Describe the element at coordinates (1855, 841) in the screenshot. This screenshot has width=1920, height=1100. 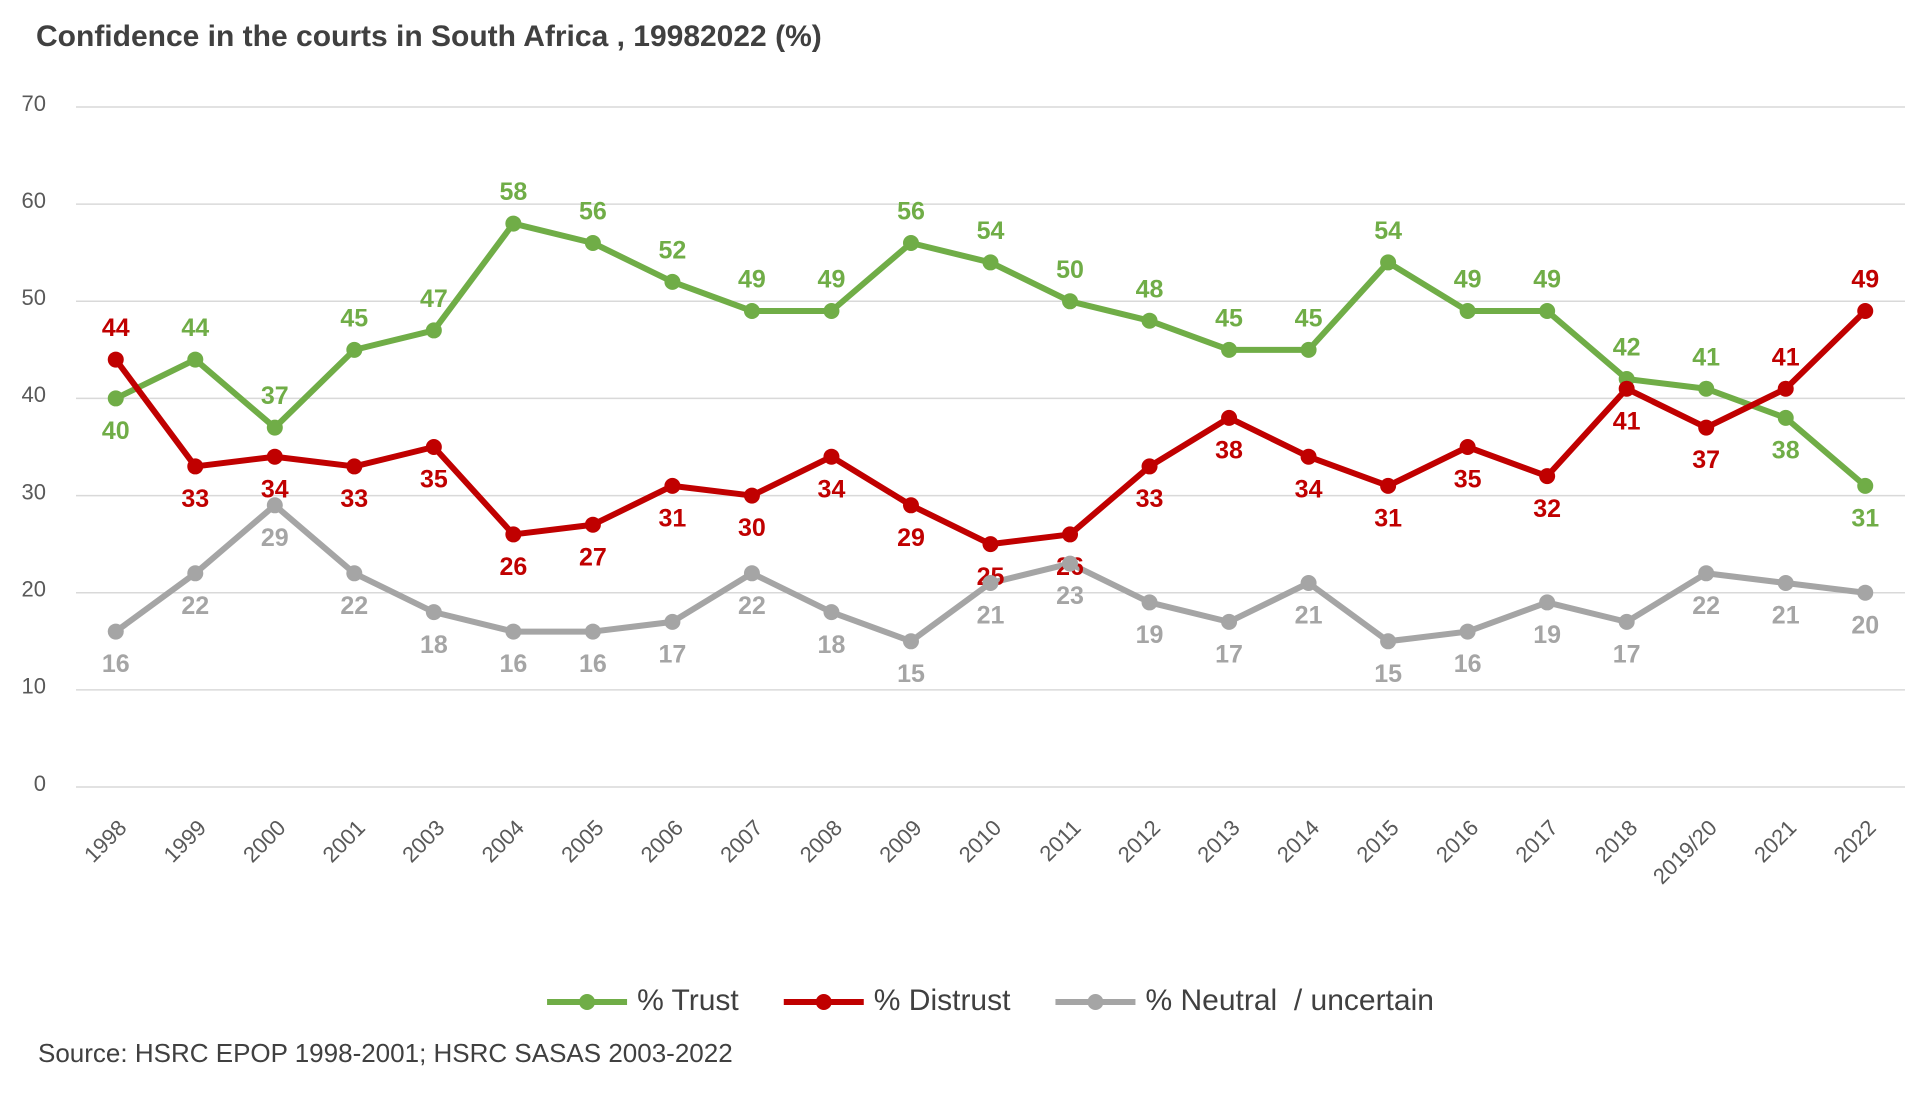
I see `x-tick-label: 2022` at that location.